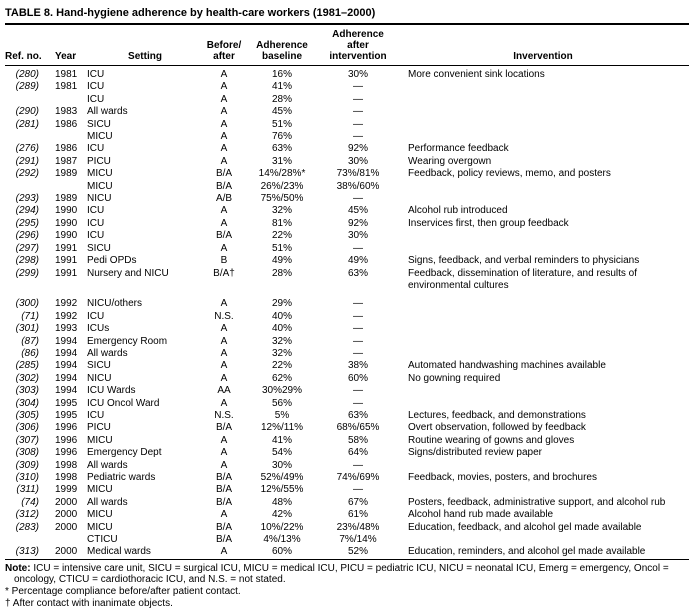 This screenshot has width=694, height=609. Describe the element at coordinates (281, 440) in the screenshot. I see `cell-baseline: 41%` at that location.